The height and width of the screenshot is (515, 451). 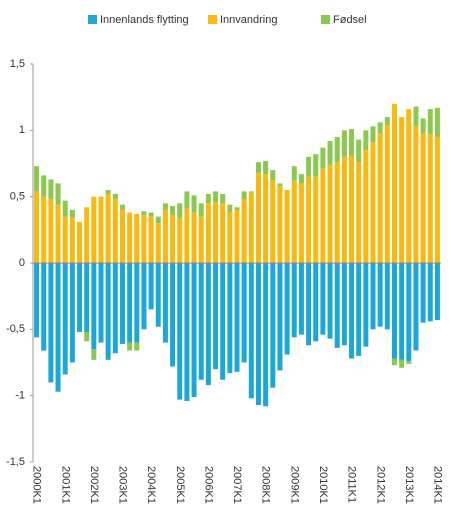 What do you see at coordinates (123, 485) in the screenshot?
I see `x-tick-label: 2003K1` at bounding box center [123, 485].